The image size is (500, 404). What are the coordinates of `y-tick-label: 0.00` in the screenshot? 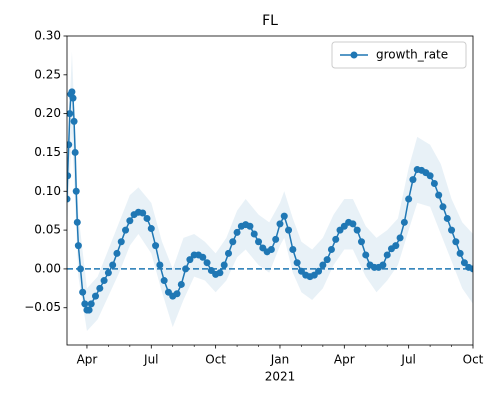 It's located at (47, 268).